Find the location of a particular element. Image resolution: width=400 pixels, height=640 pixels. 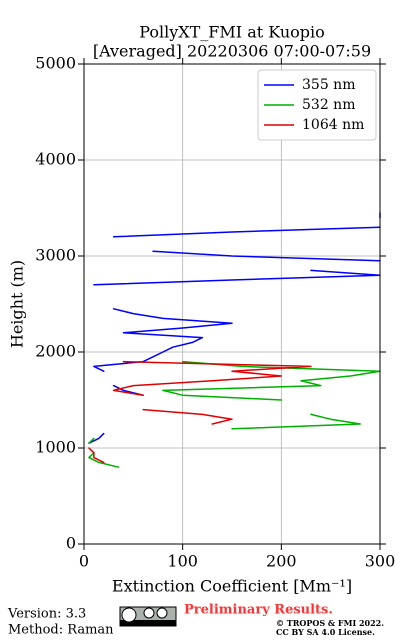

chart-subtitle: [Averaged] 20220306 07:00-07:59 is located at coordinates (232, 51).